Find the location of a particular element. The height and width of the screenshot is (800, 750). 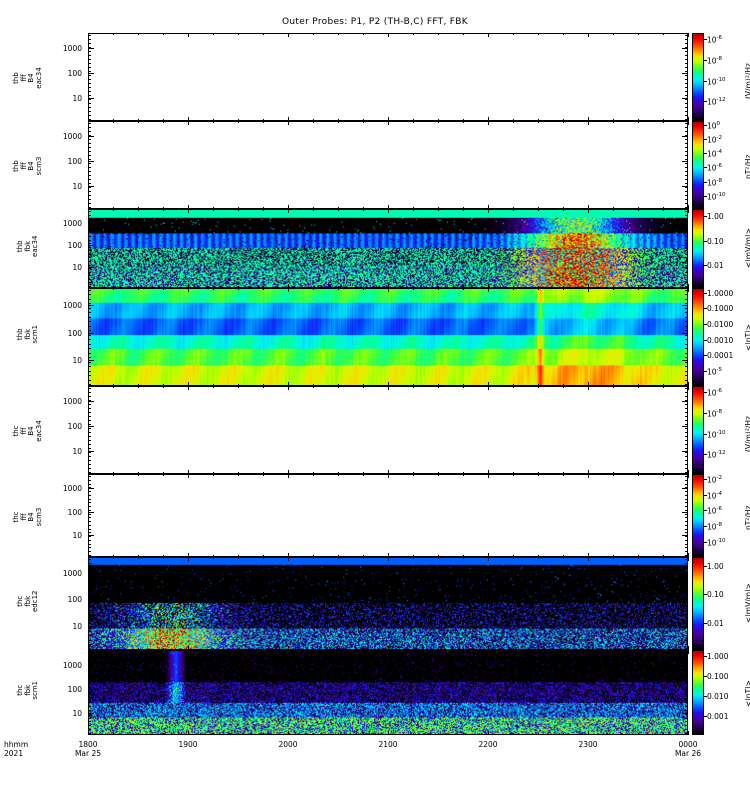

y-axis-label-thb-fbk-eac34: thb fbk eac34 is located at coordinates (28, 246).